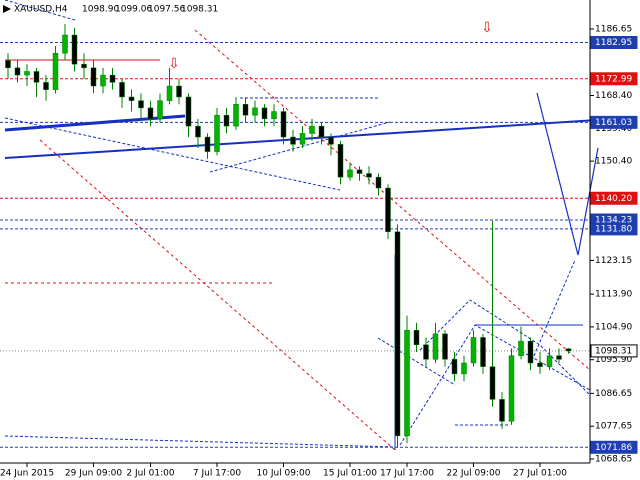  Describe the element at coordinates (284, 474) in the screenshot. I see `x-tick-label: 10 Jul 09:00` at that location.